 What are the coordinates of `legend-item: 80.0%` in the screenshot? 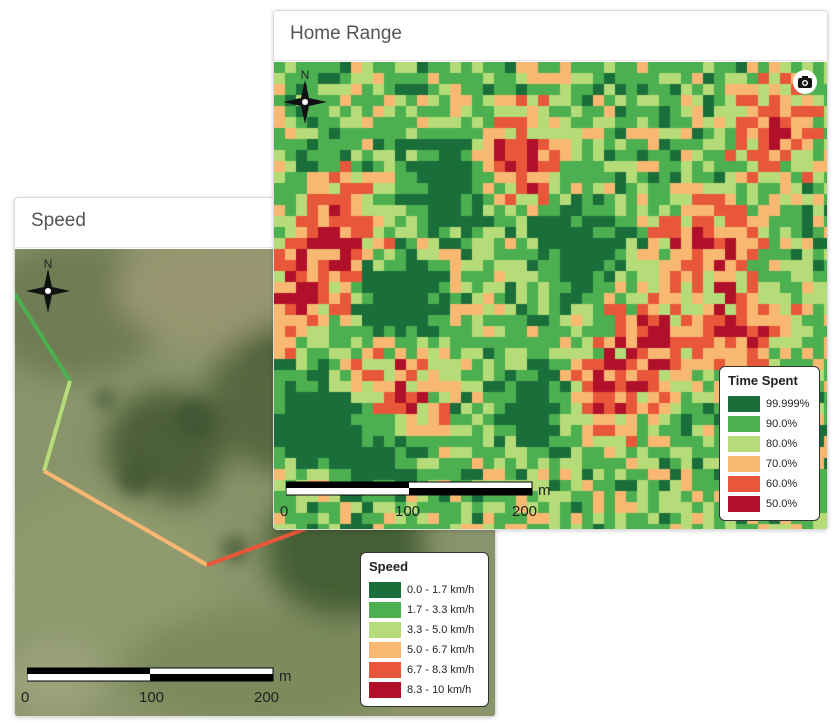 It's located at (769, 444).